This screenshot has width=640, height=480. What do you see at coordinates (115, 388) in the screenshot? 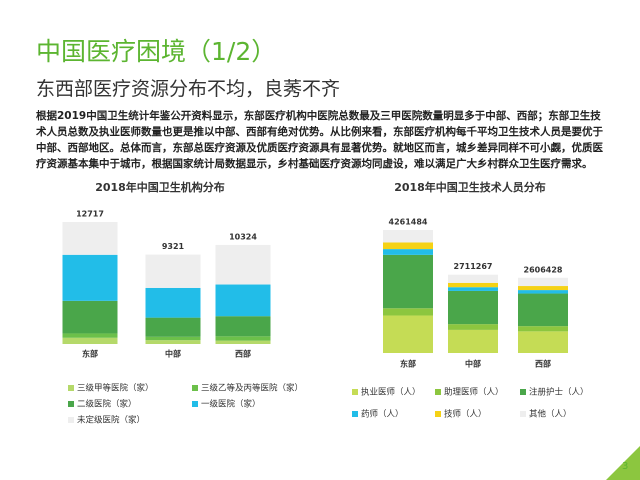
I see `legend-label: 三级甲等医院（家）` at bounding box center [115, 388].